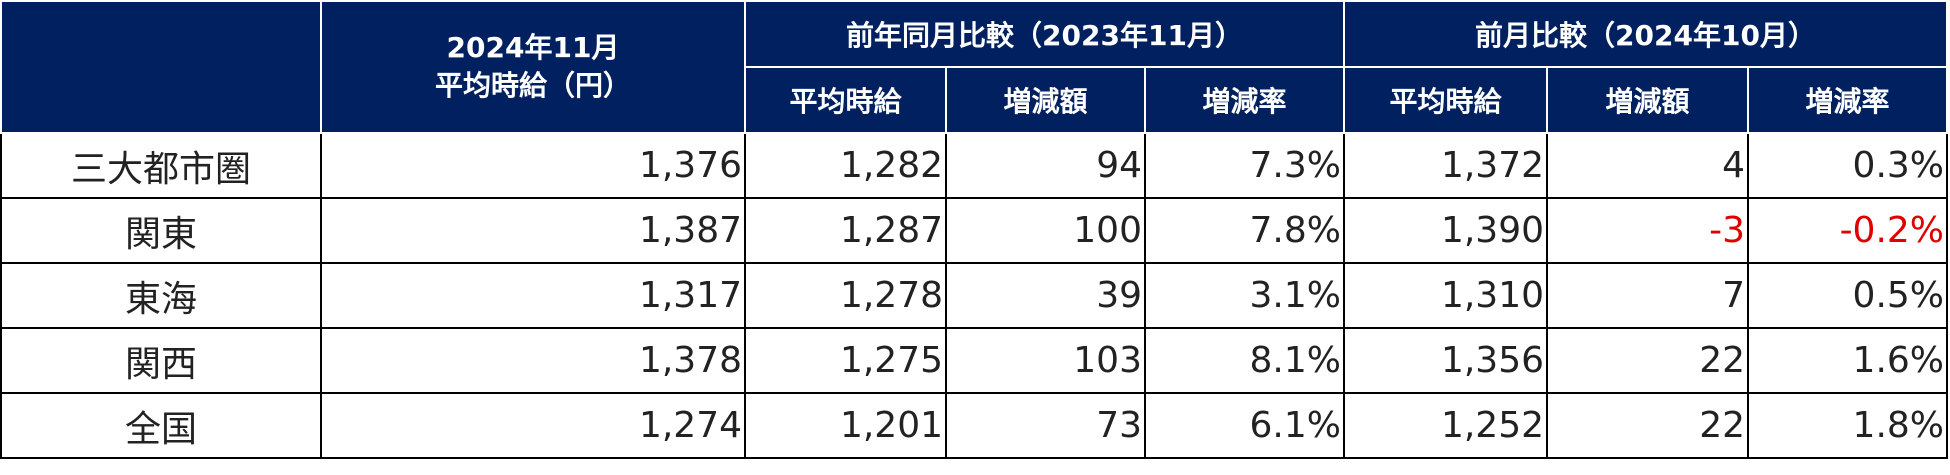 The height and width of the screenshot is (475, 1950). Describe the element at coordinates (1044, 34) in the screenshot. I see `group-header: 前年同月比較（2023年11月）` at that location.